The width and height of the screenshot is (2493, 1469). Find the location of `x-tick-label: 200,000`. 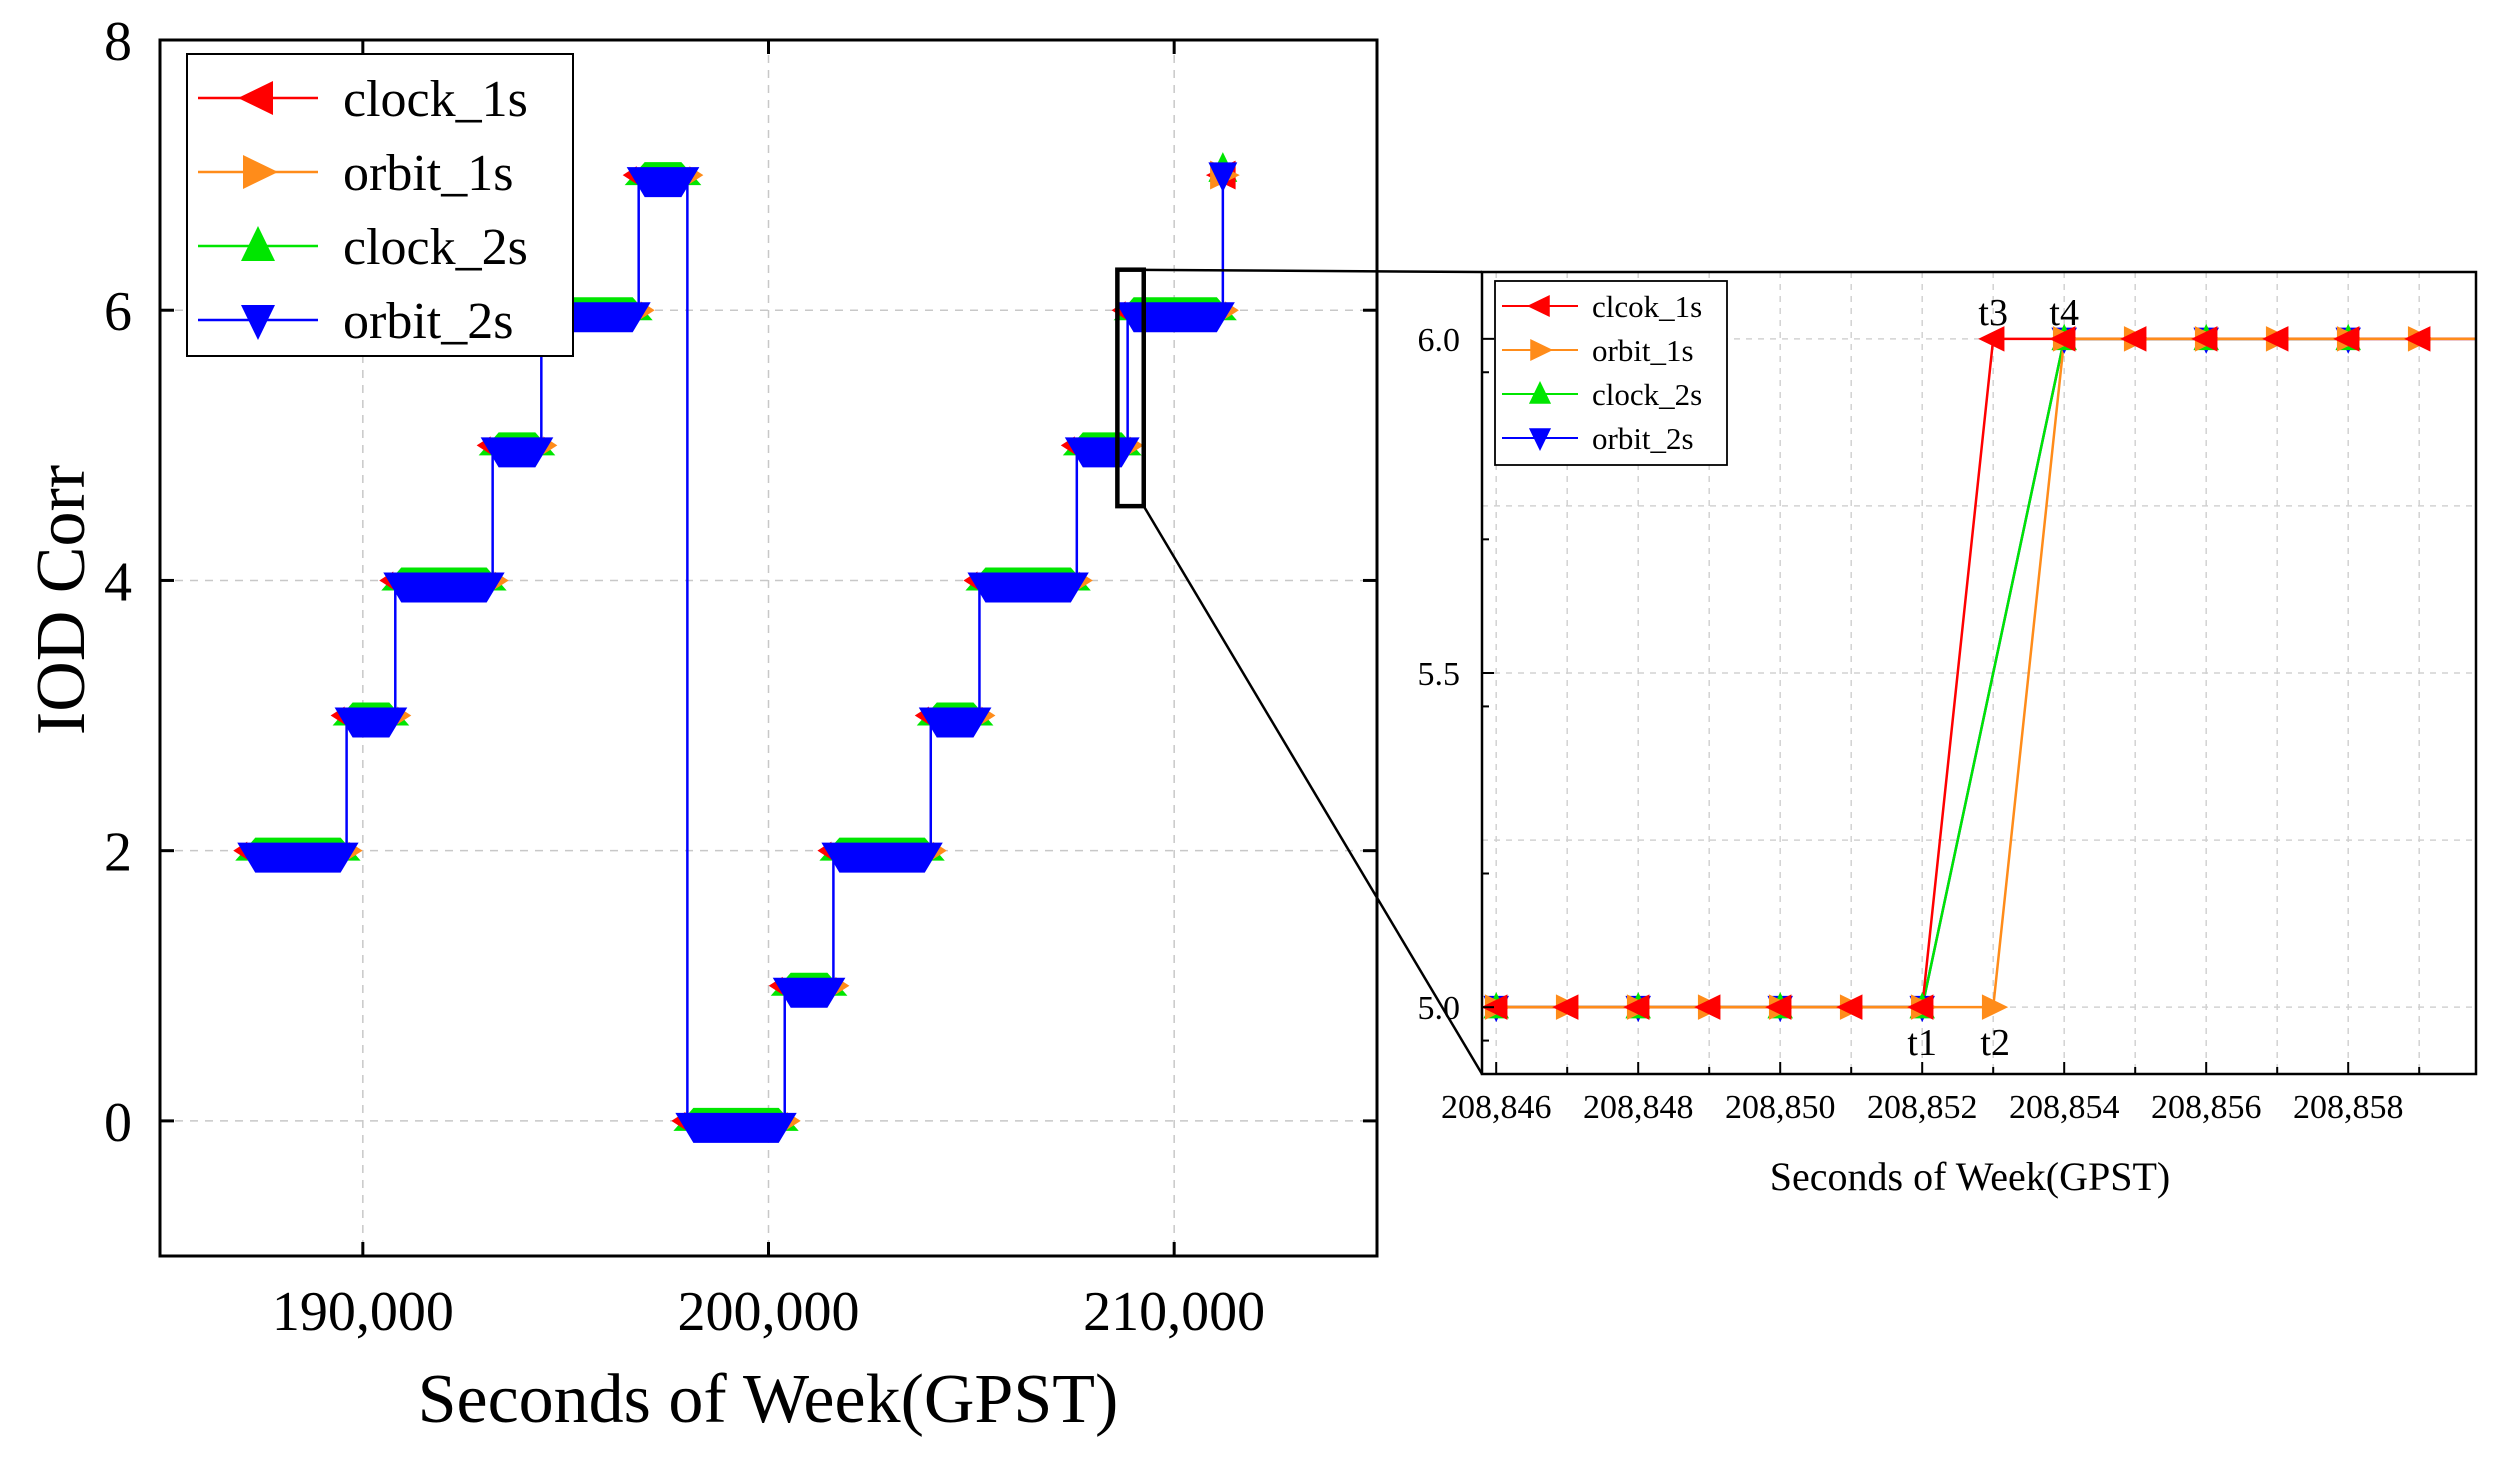

x-tick-label: 200,000 is located at coordinates (769, 1312).